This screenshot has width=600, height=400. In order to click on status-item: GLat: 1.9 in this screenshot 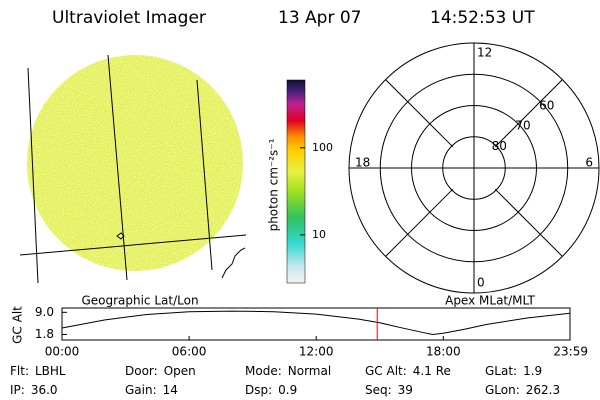, I will do `click(513, 371)`.